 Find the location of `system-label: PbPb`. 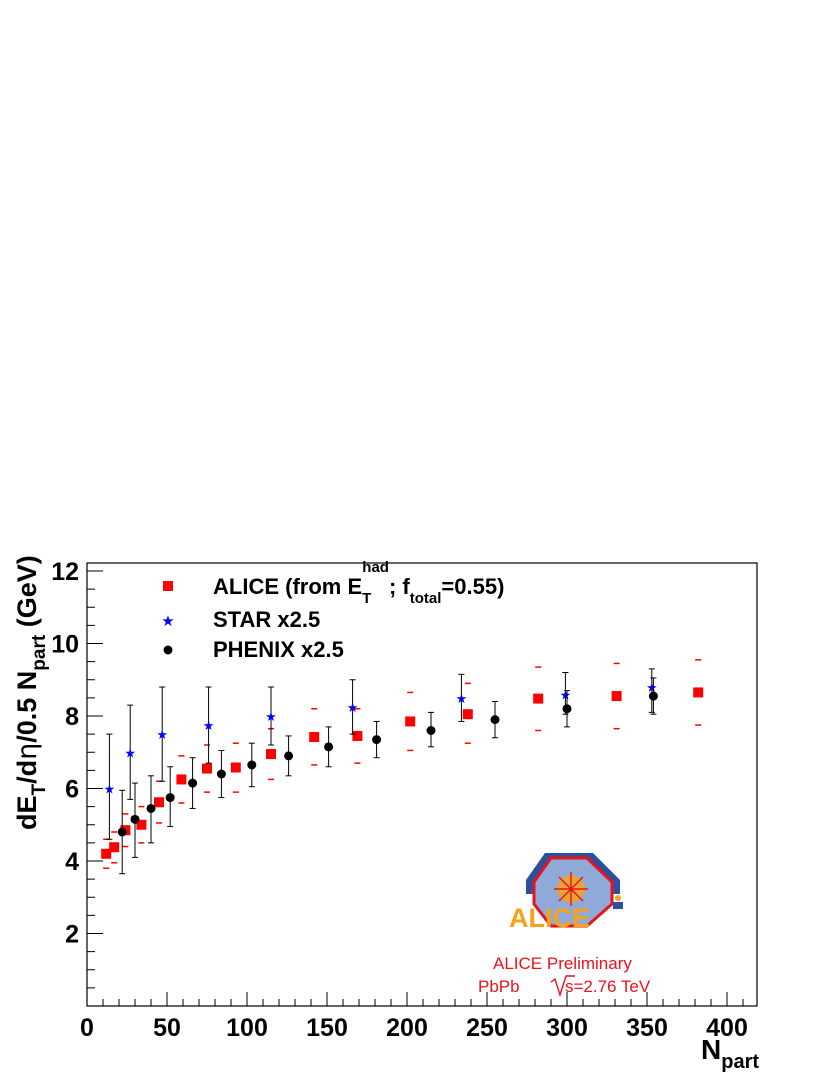

system-label: PbPb is located at coordinates (499, 986).